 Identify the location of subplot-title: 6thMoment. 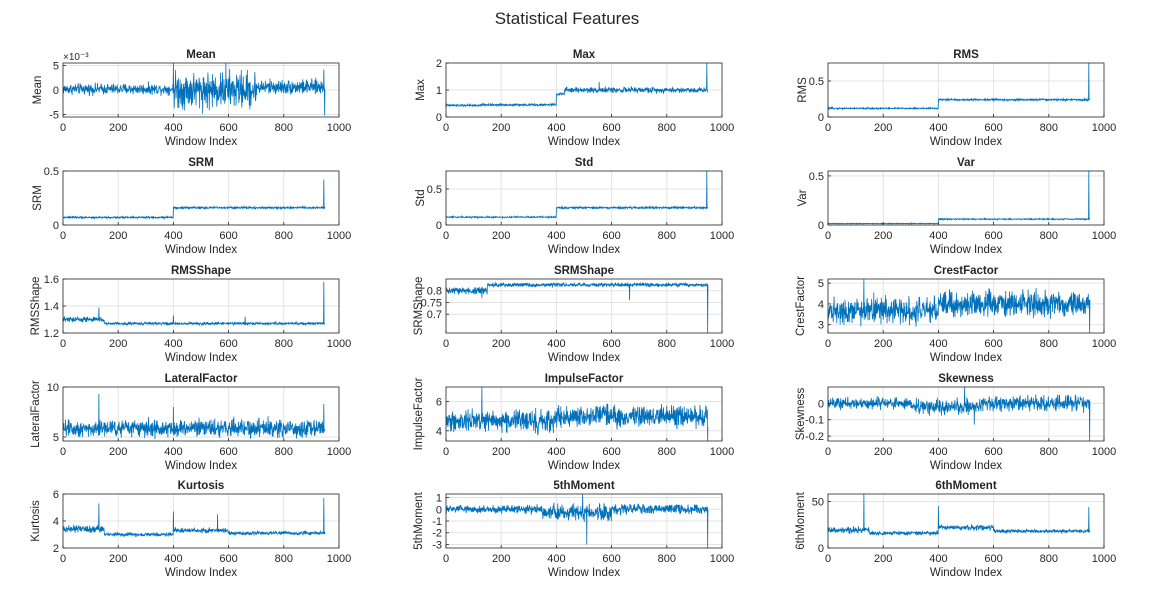
(966, 486).